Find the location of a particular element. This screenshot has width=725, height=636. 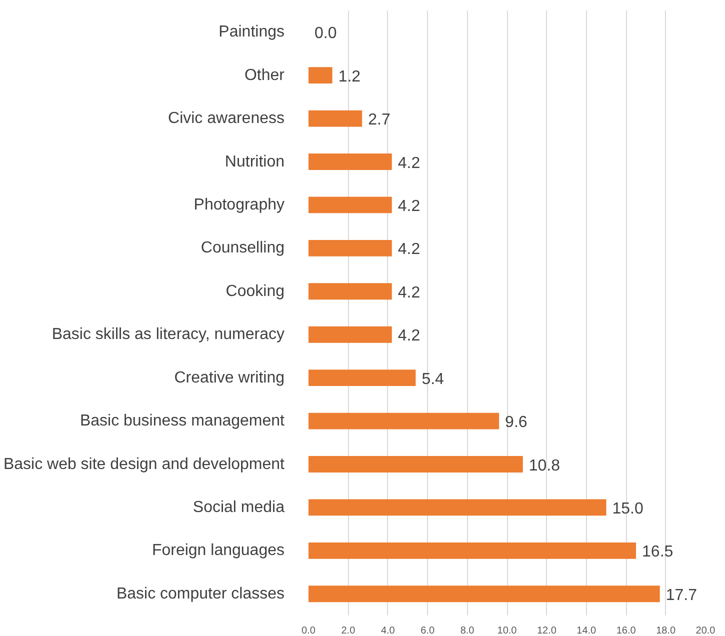

x-tick-label: 10.0 is located at coordinates (507, 631).